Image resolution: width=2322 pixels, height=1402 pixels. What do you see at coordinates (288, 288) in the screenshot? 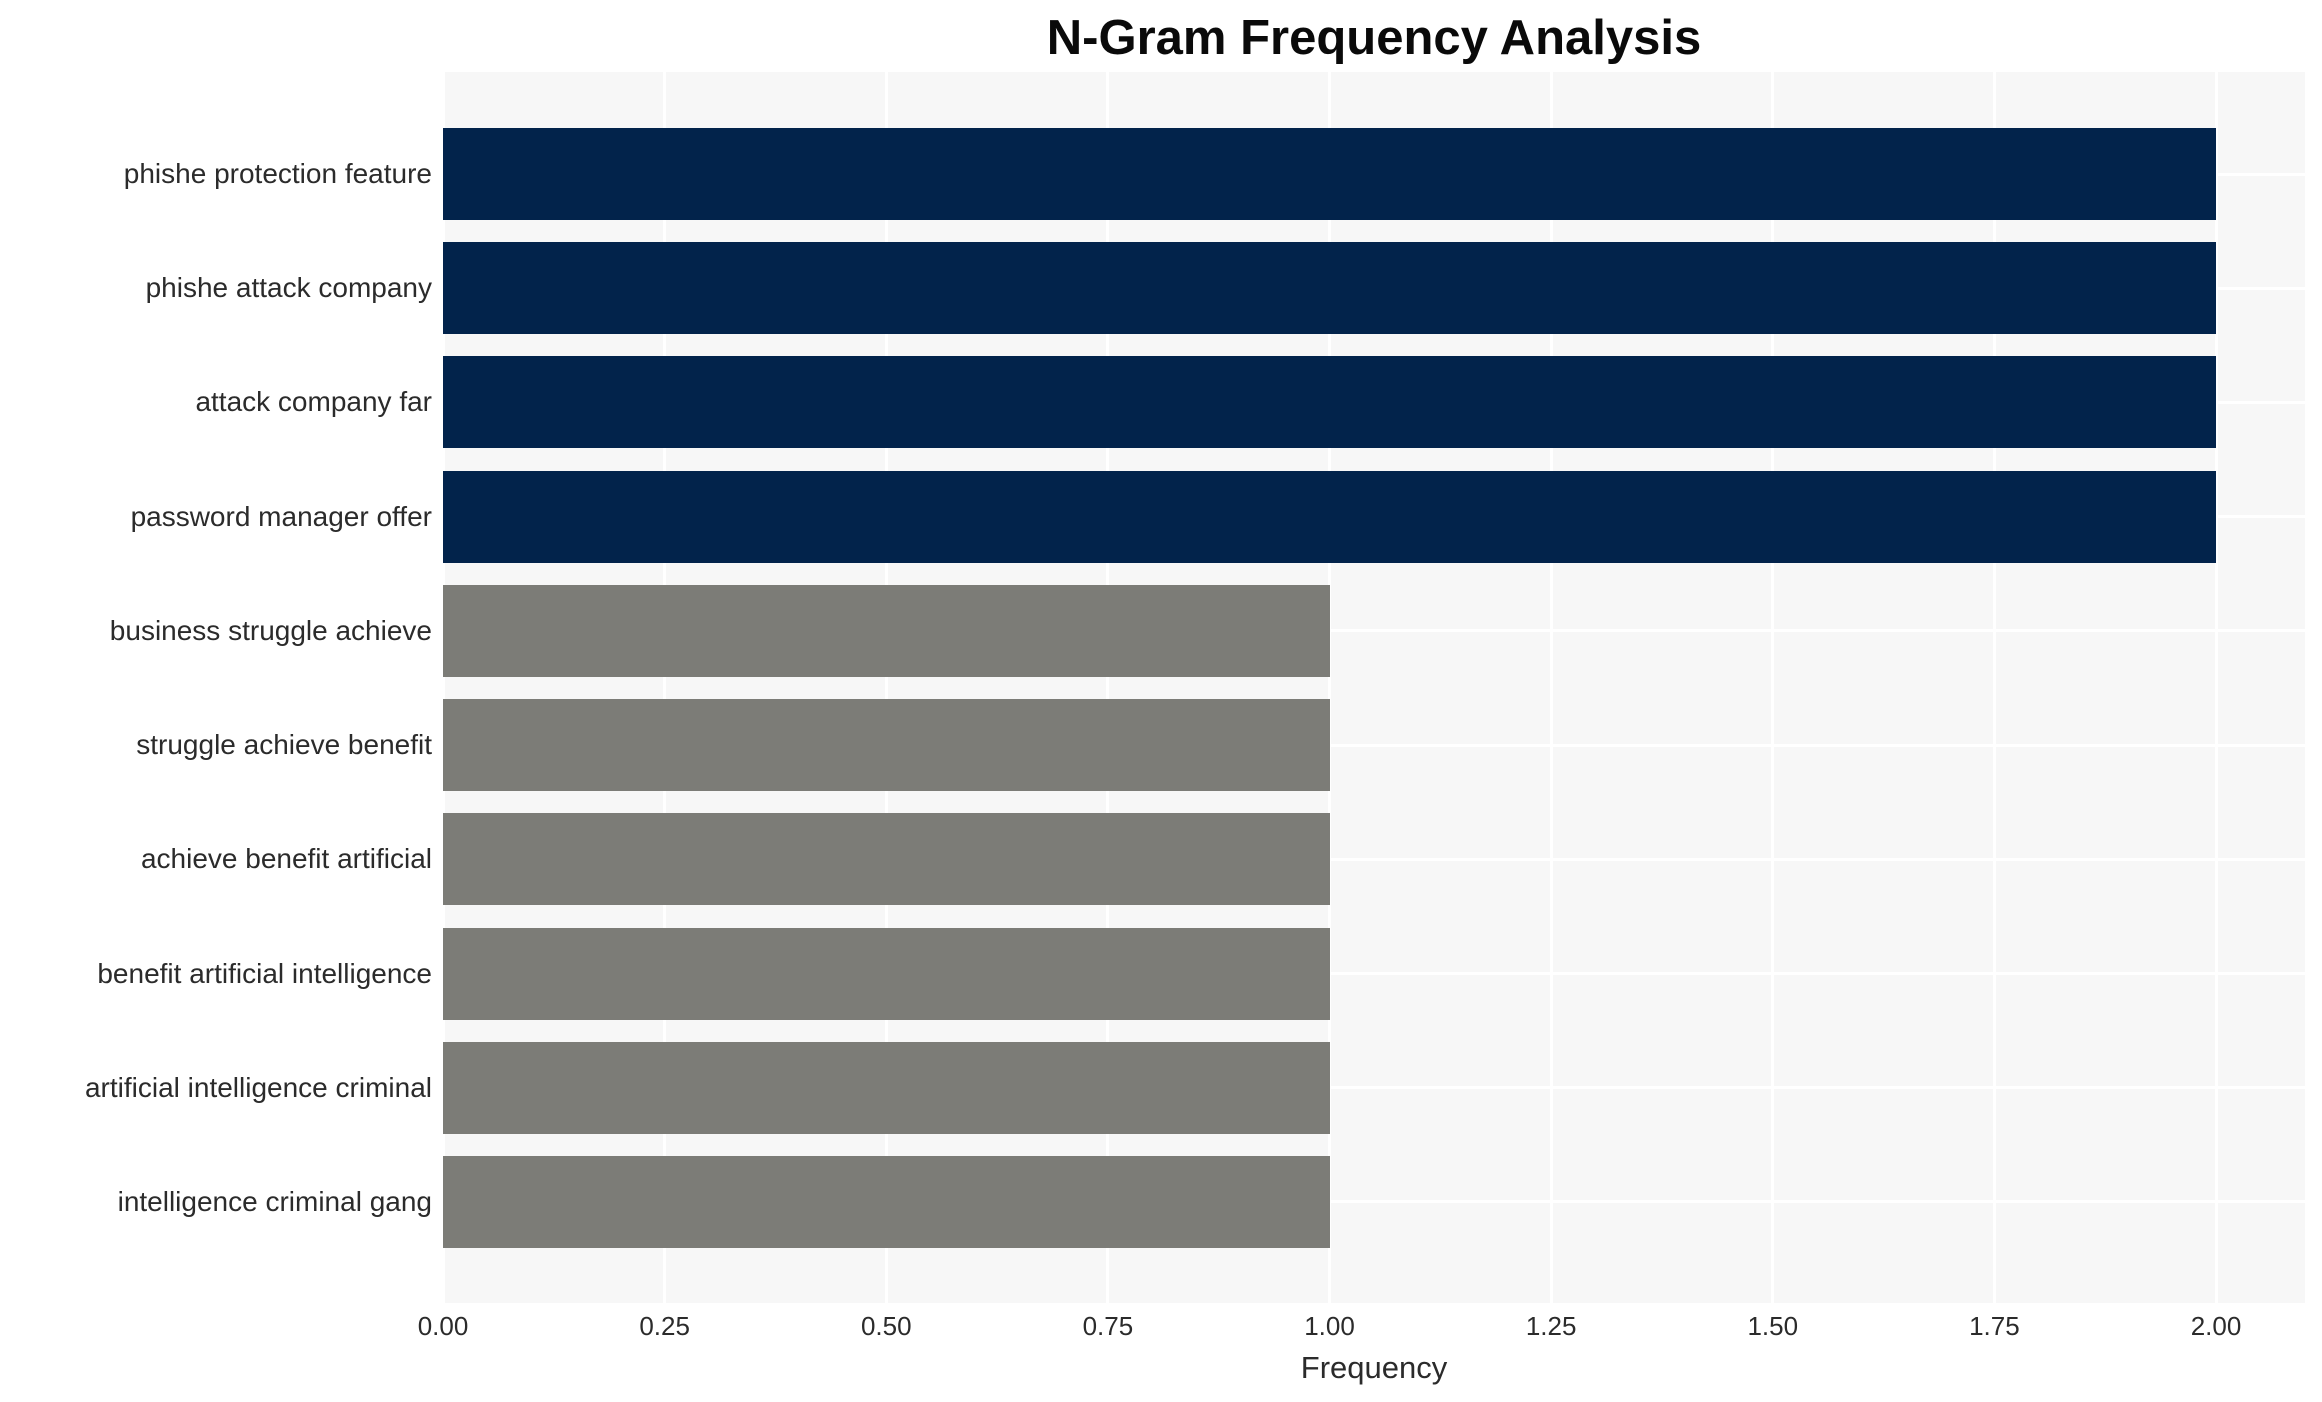
I see `category-label: phishe attack company` at bounding box center [288, 288].